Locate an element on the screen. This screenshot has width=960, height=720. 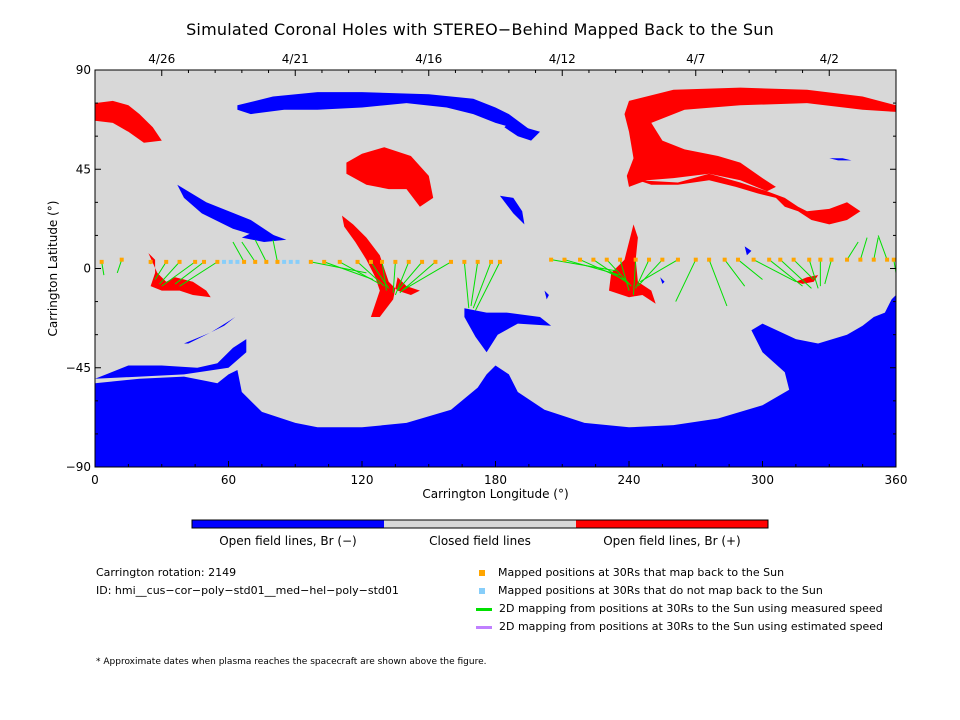
x-tick-label-1: 60 is located at coordinates (228, 480).